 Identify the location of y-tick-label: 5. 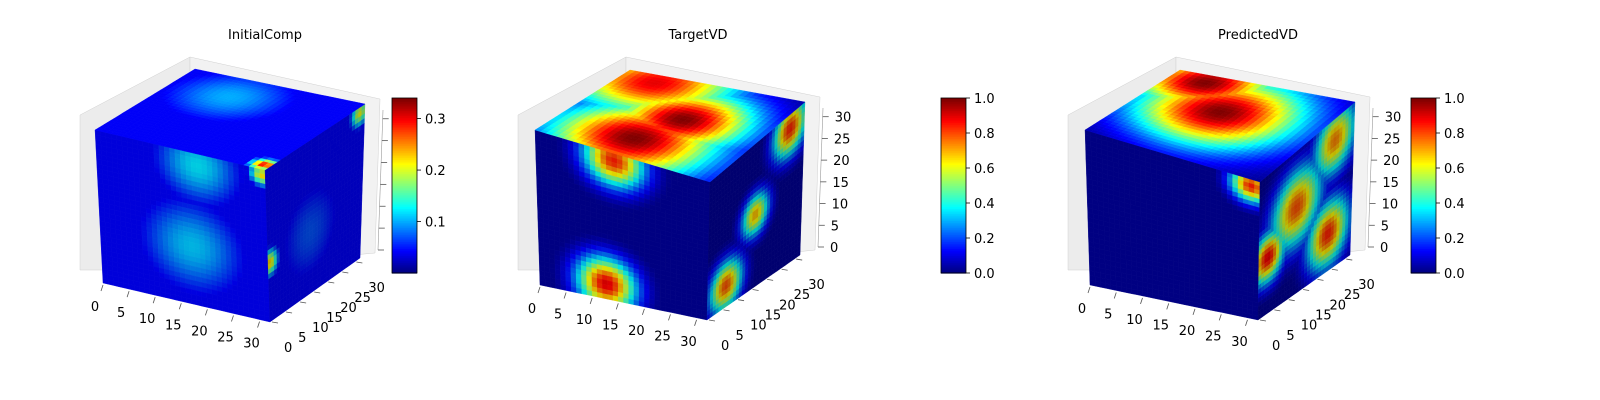
(302, 338).